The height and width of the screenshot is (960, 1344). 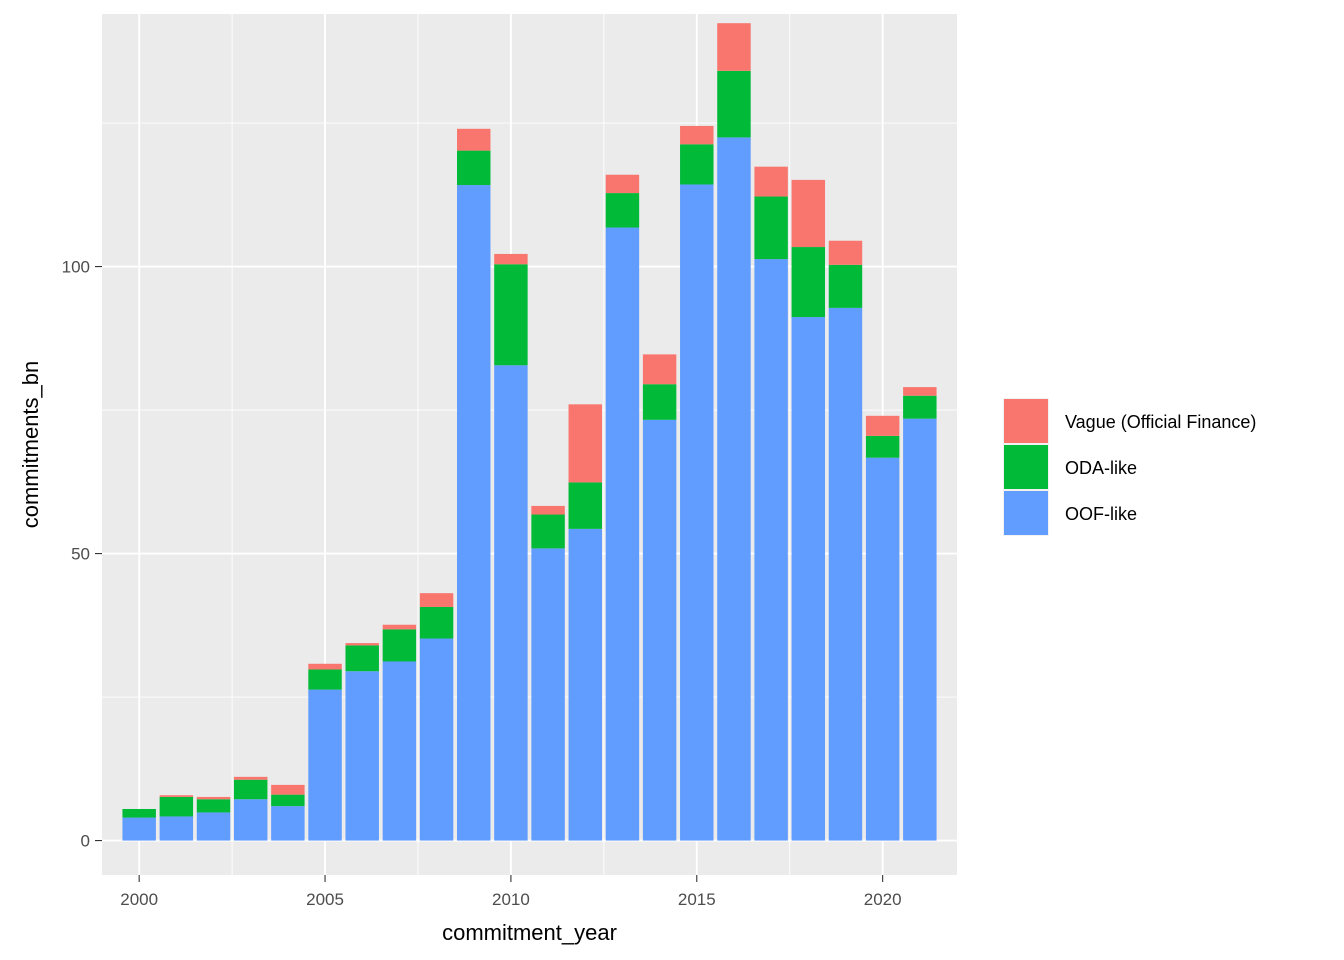 I want to click on x-tick-label: 2000, so click(x=139, y=899).